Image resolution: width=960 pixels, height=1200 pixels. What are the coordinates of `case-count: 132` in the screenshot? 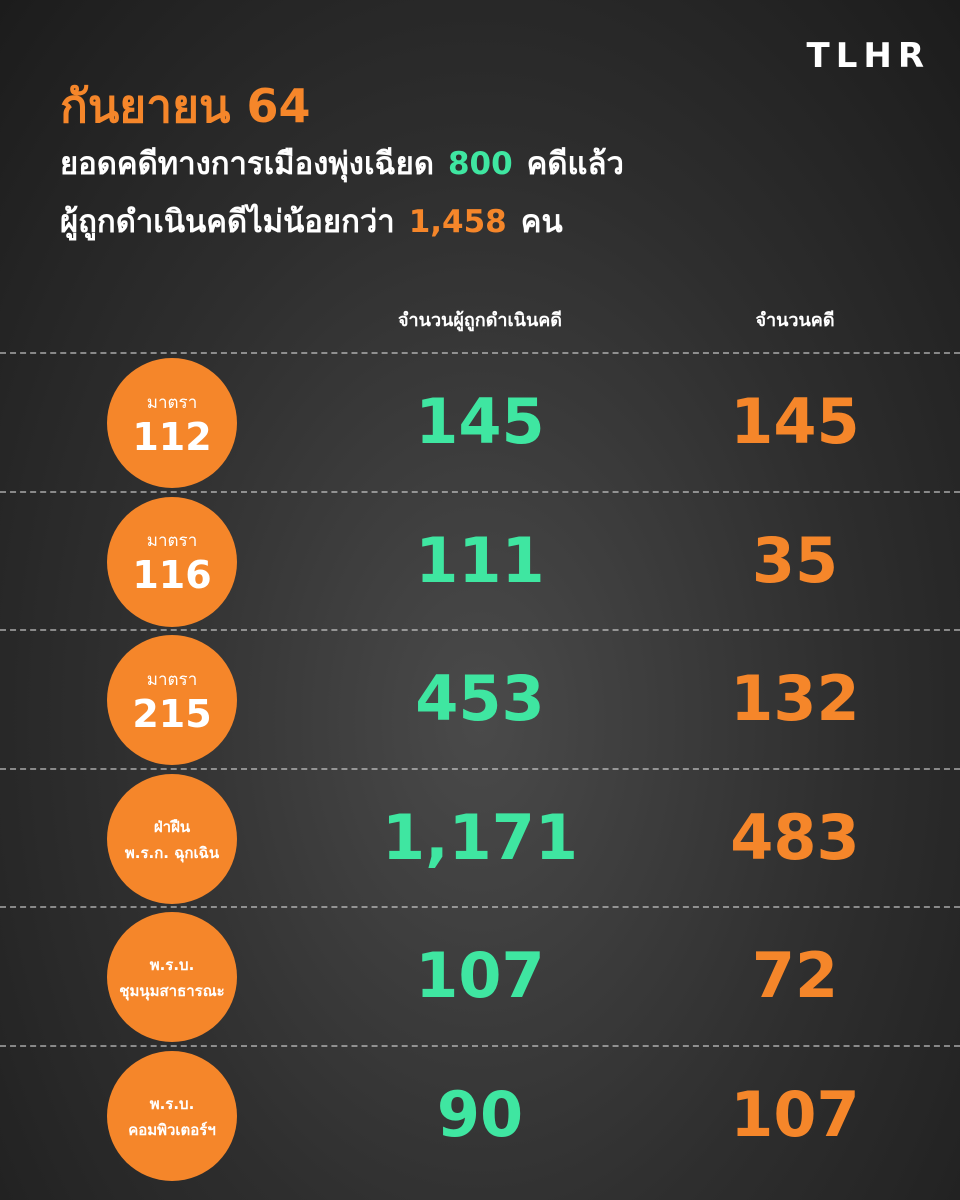 It's located at (795, 698).